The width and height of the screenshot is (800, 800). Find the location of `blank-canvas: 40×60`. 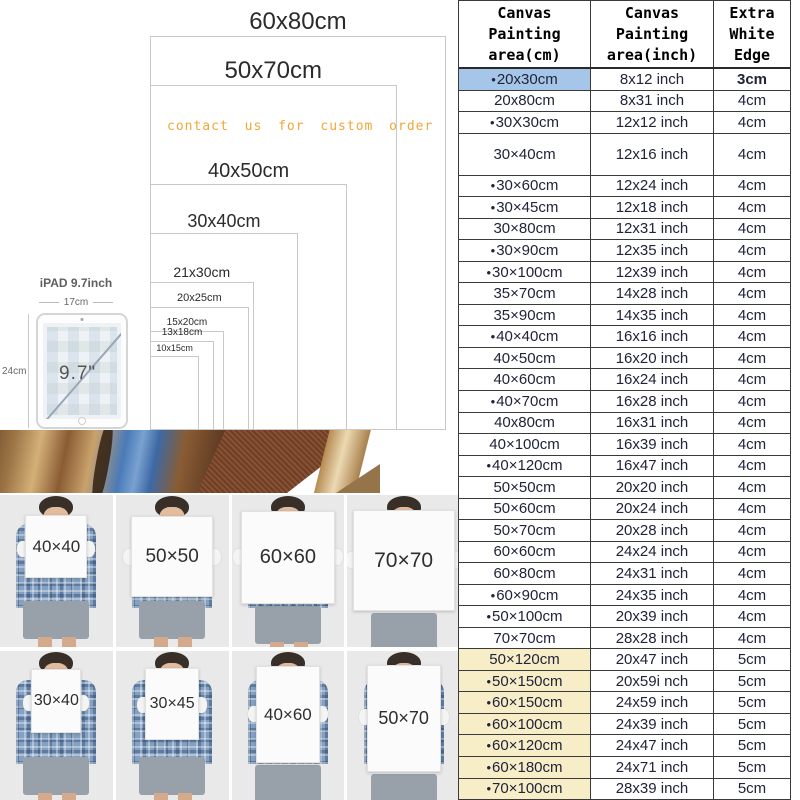

blank-canvas: 40×60 is located at coordinates (287, 714).